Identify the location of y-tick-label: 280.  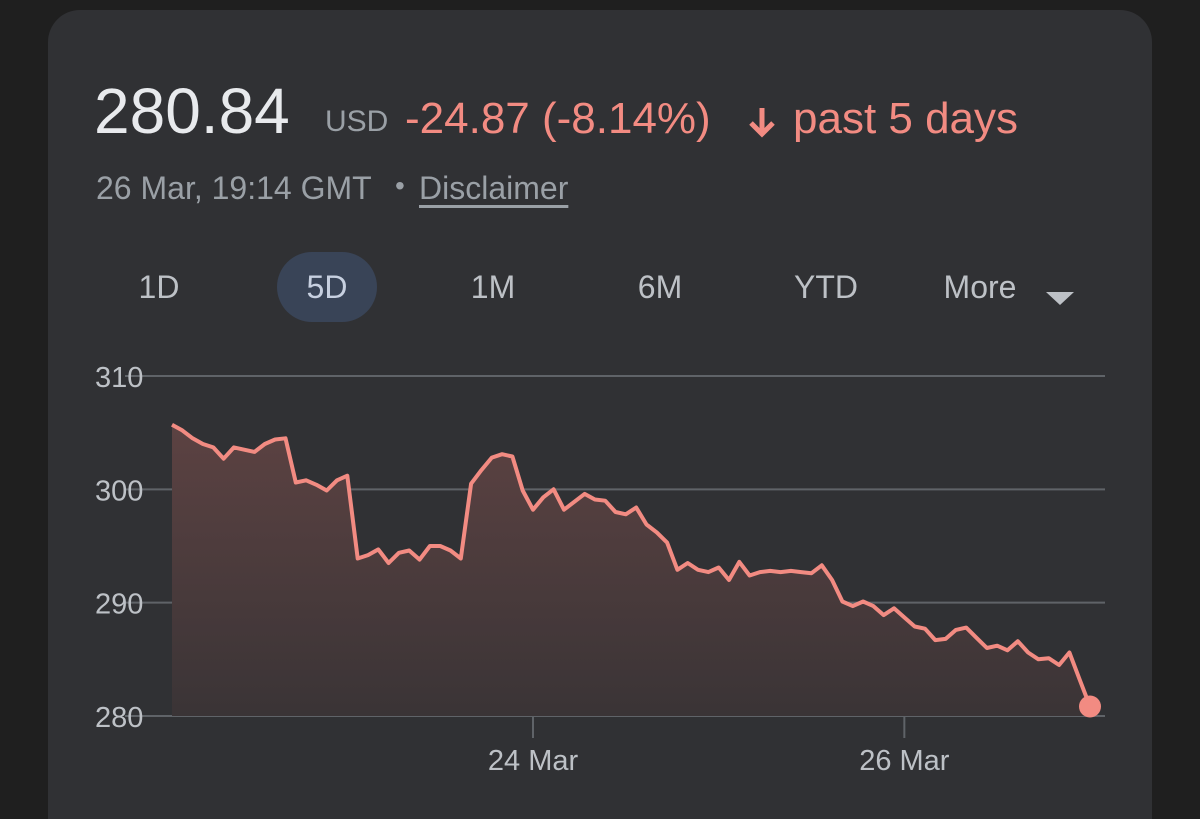
(119, 718).